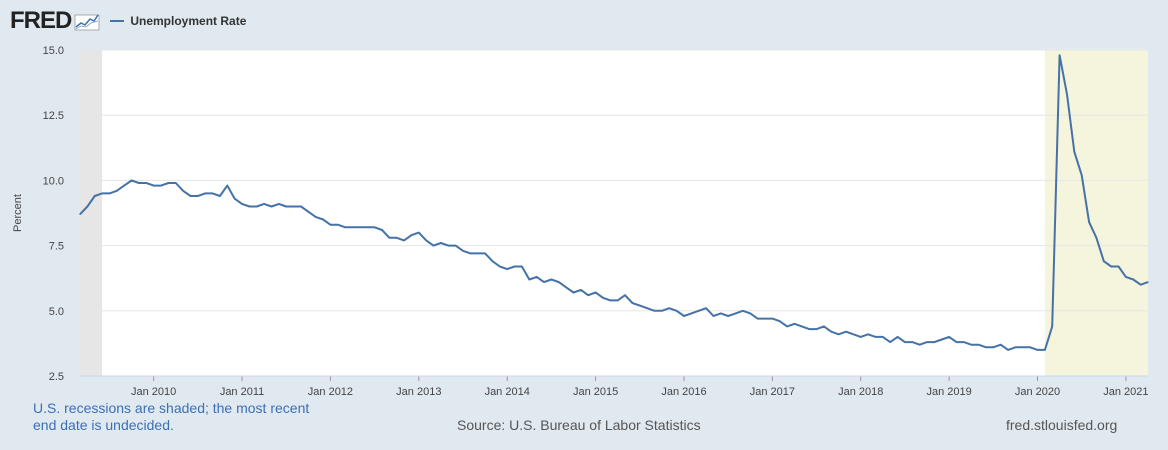 The height and width of the screenshot is (450, 1168). Describe the element at coordinates (87, 21) in the screenshot. I see `fred-logo-graph-icon` at that location.